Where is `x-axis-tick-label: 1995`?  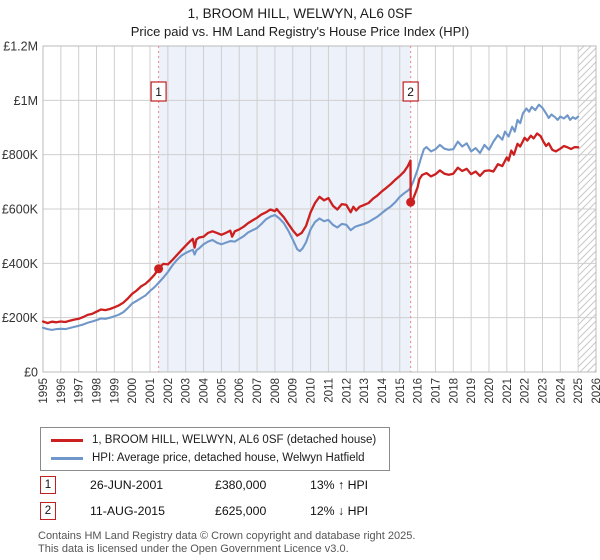
x-axis-tick-label: 1995 is located at coordinates (44, 391).